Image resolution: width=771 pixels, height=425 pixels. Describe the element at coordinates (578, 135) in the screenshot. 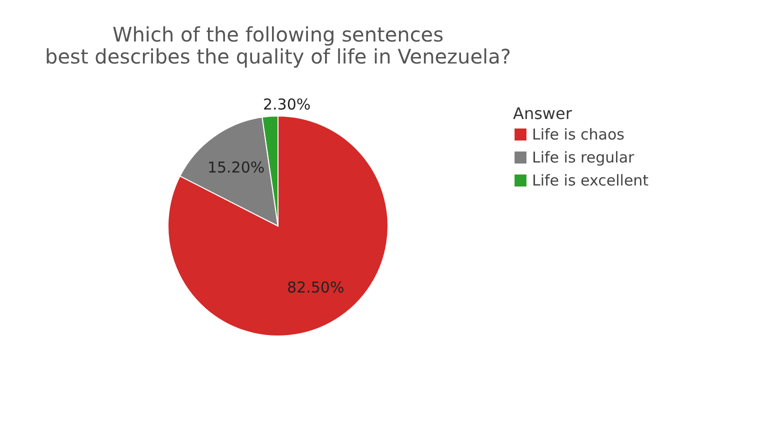

I see `legend-label: Life is chaos` at that location.